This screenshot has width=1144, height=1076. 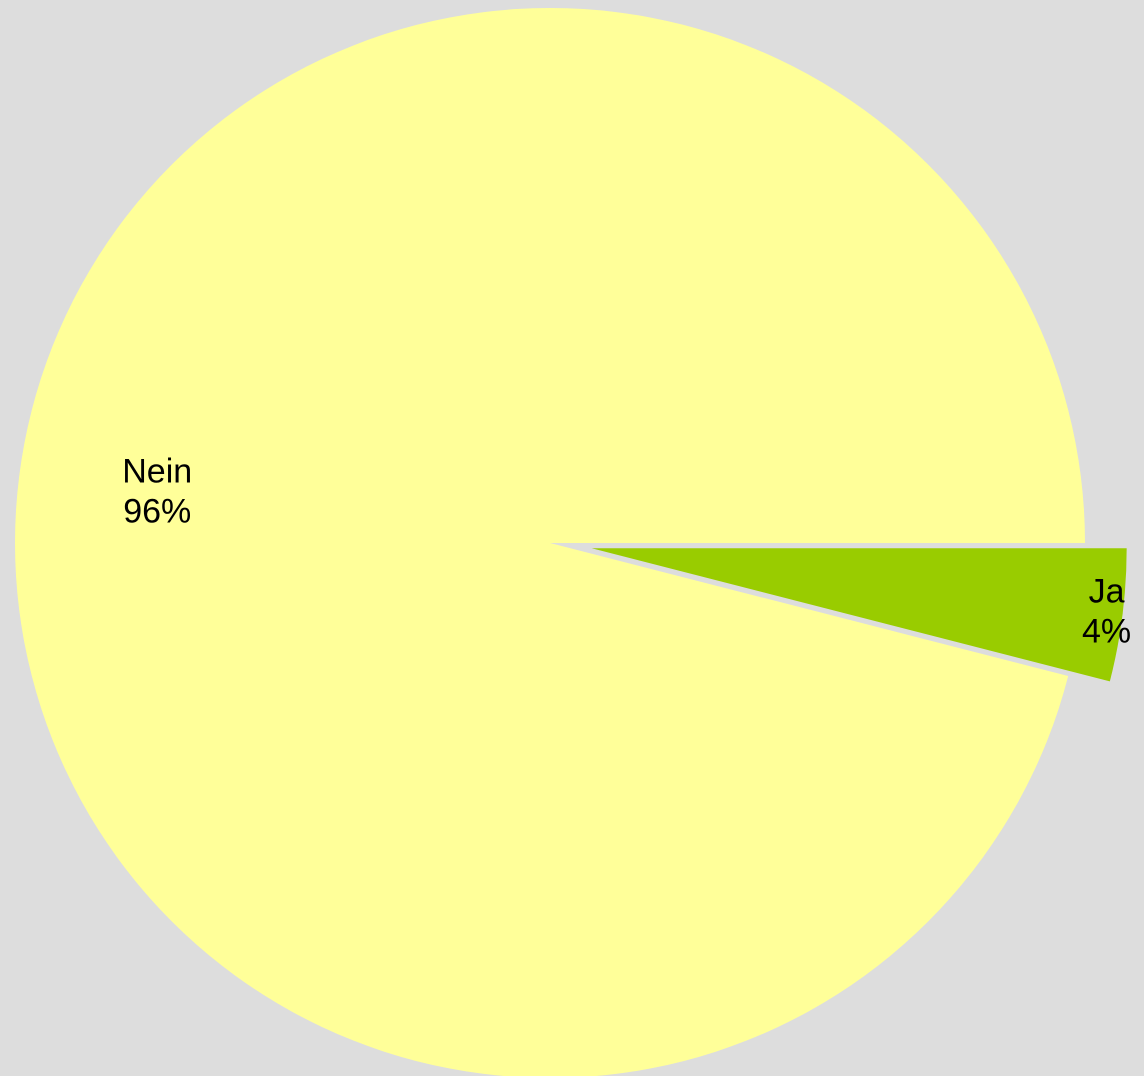 I want to click on pie-slice, so click(x=859, y=615).